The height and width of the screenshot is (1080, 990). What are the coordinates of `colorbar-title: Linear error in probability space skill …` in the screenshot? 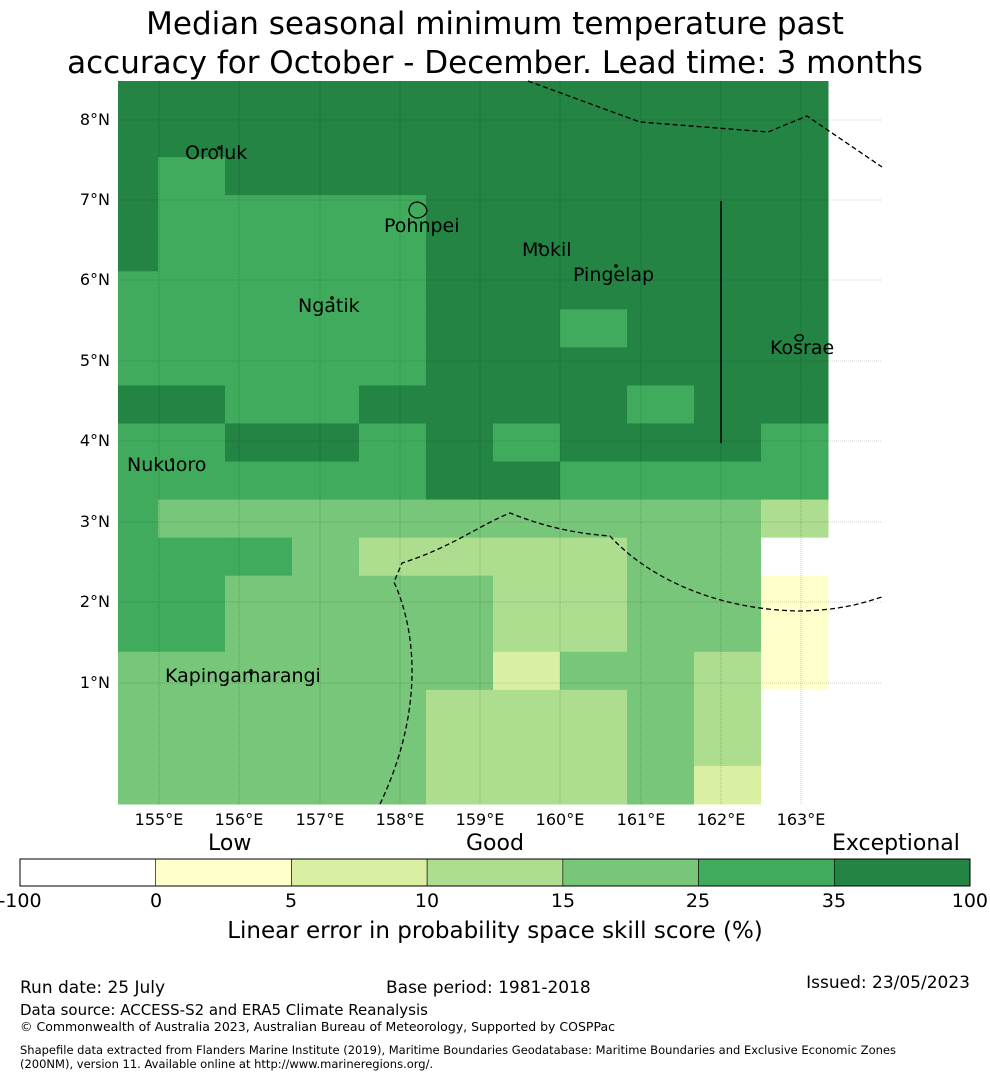 It's located at (495, 931).